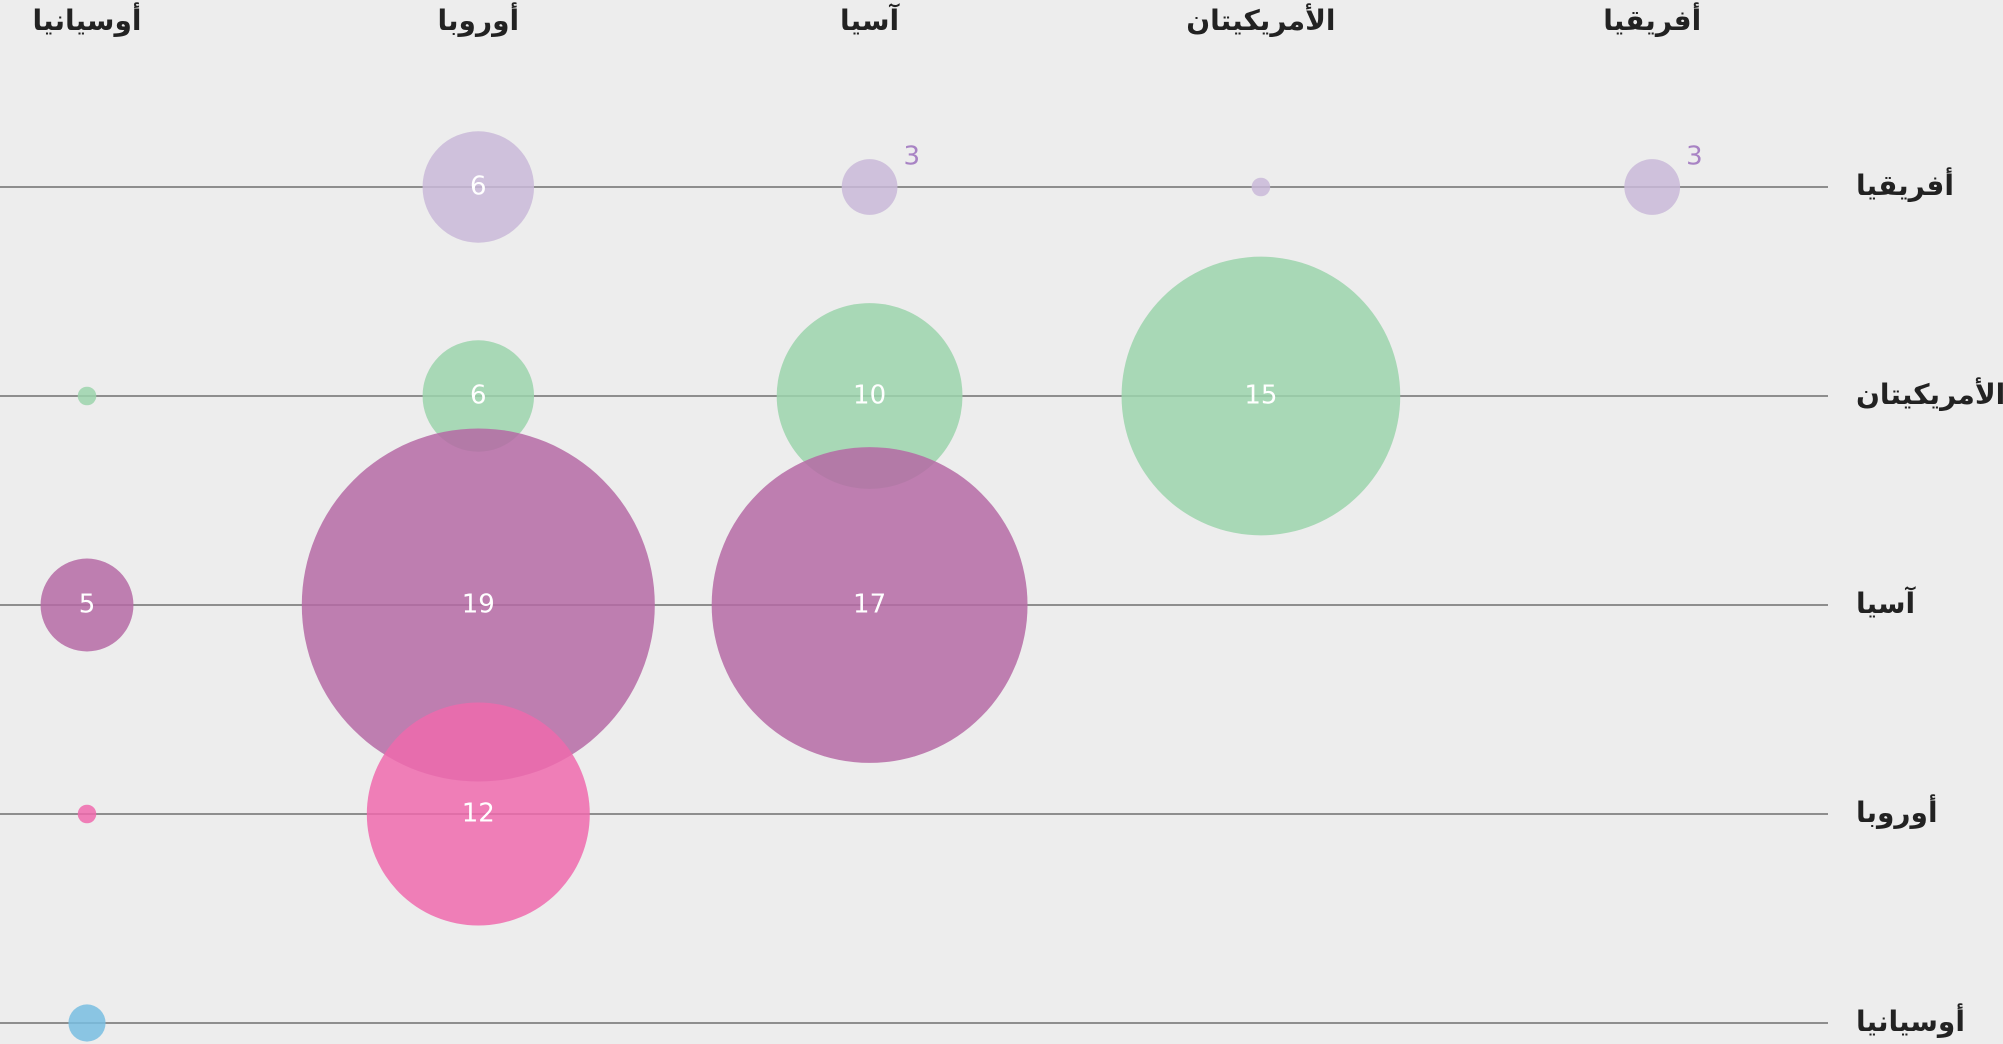  I want to click on column-label: أفريقيا, so click(1652, 19).